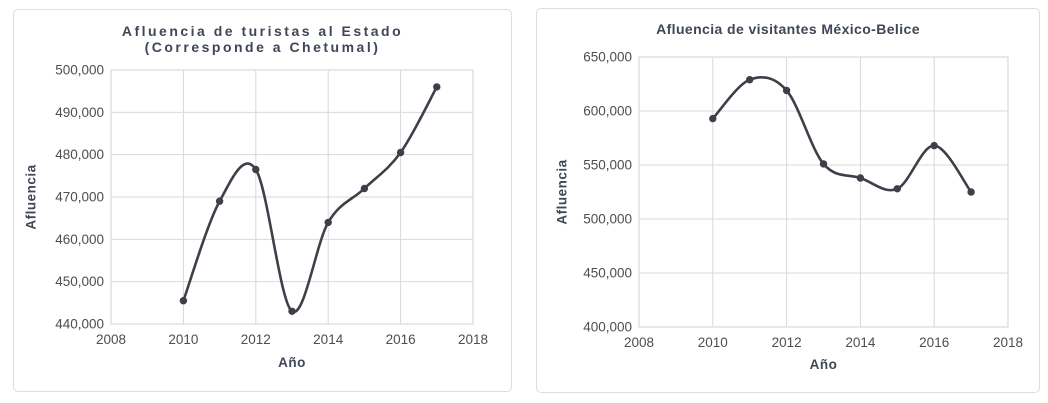 This screenshot has width=1048, height=403. Describe the element at coordinates (607, 165) in the screenshot. I see `svg-text: 550,000` at that location.